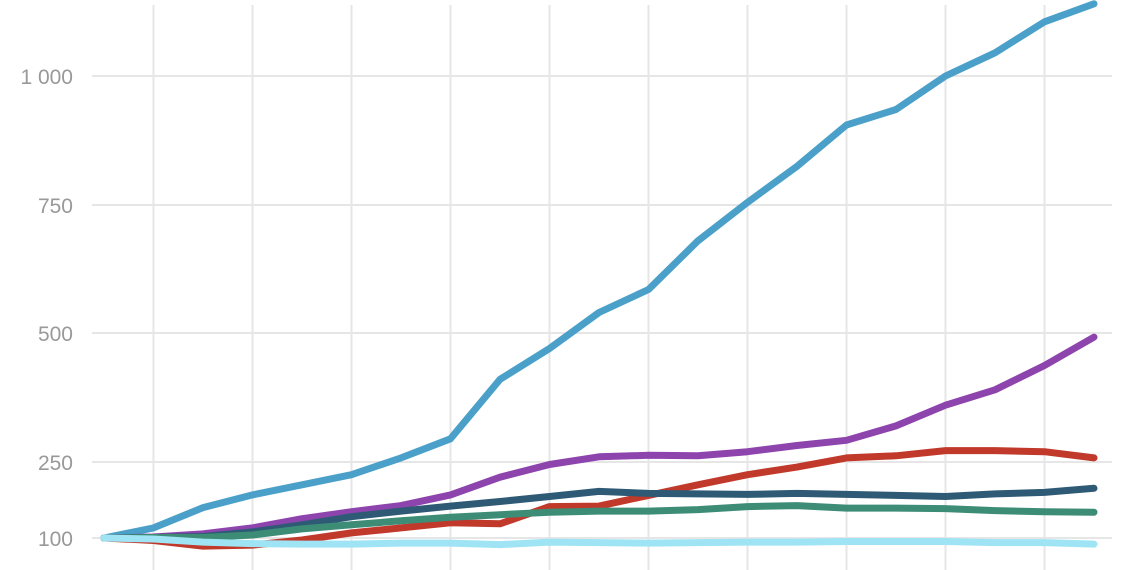 Image resolution: width=1140 pixels, height=570 pixels. What do you see at coordinates (46, 77) in the screenshot?
I see `y-tick-label: 1 000` at bounding box center [46, 77].